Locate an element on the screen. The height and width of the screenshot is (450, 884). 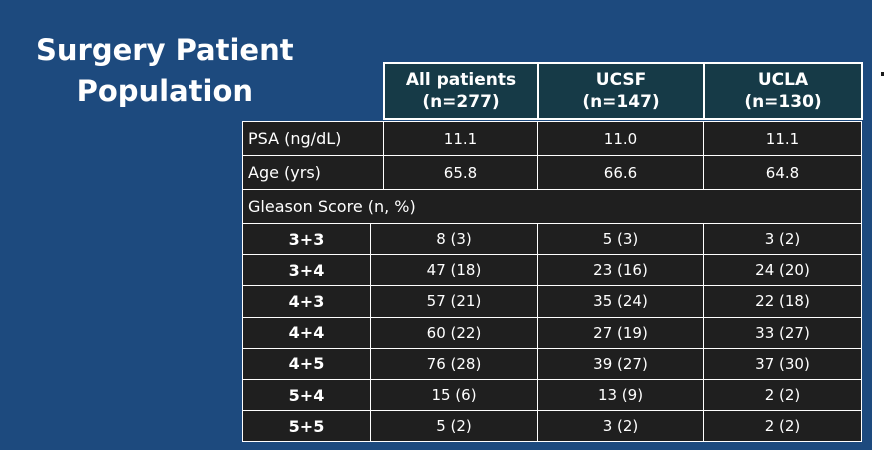
gleason-row-label: 5+4 is located at coordinates (306, 395).